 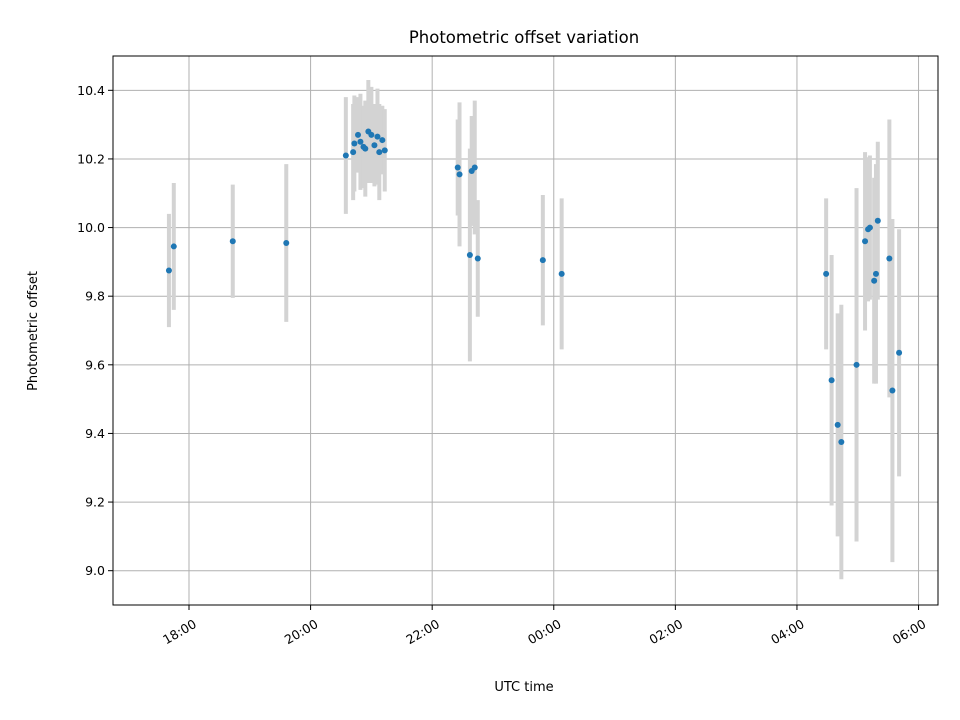 What do you see at coordinates (95, 296) in the screenshot?
I see `y-tick-label: 9.8` at bounding box center [95, 296].